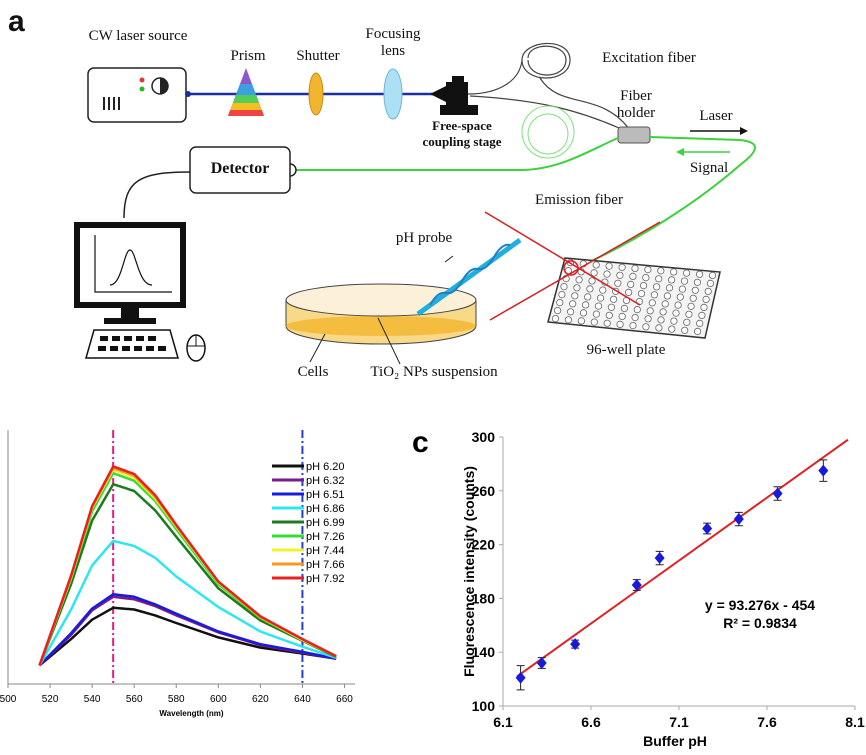 This screenshot has height=755, width=866. I want to click on knob, so click(164, 86).